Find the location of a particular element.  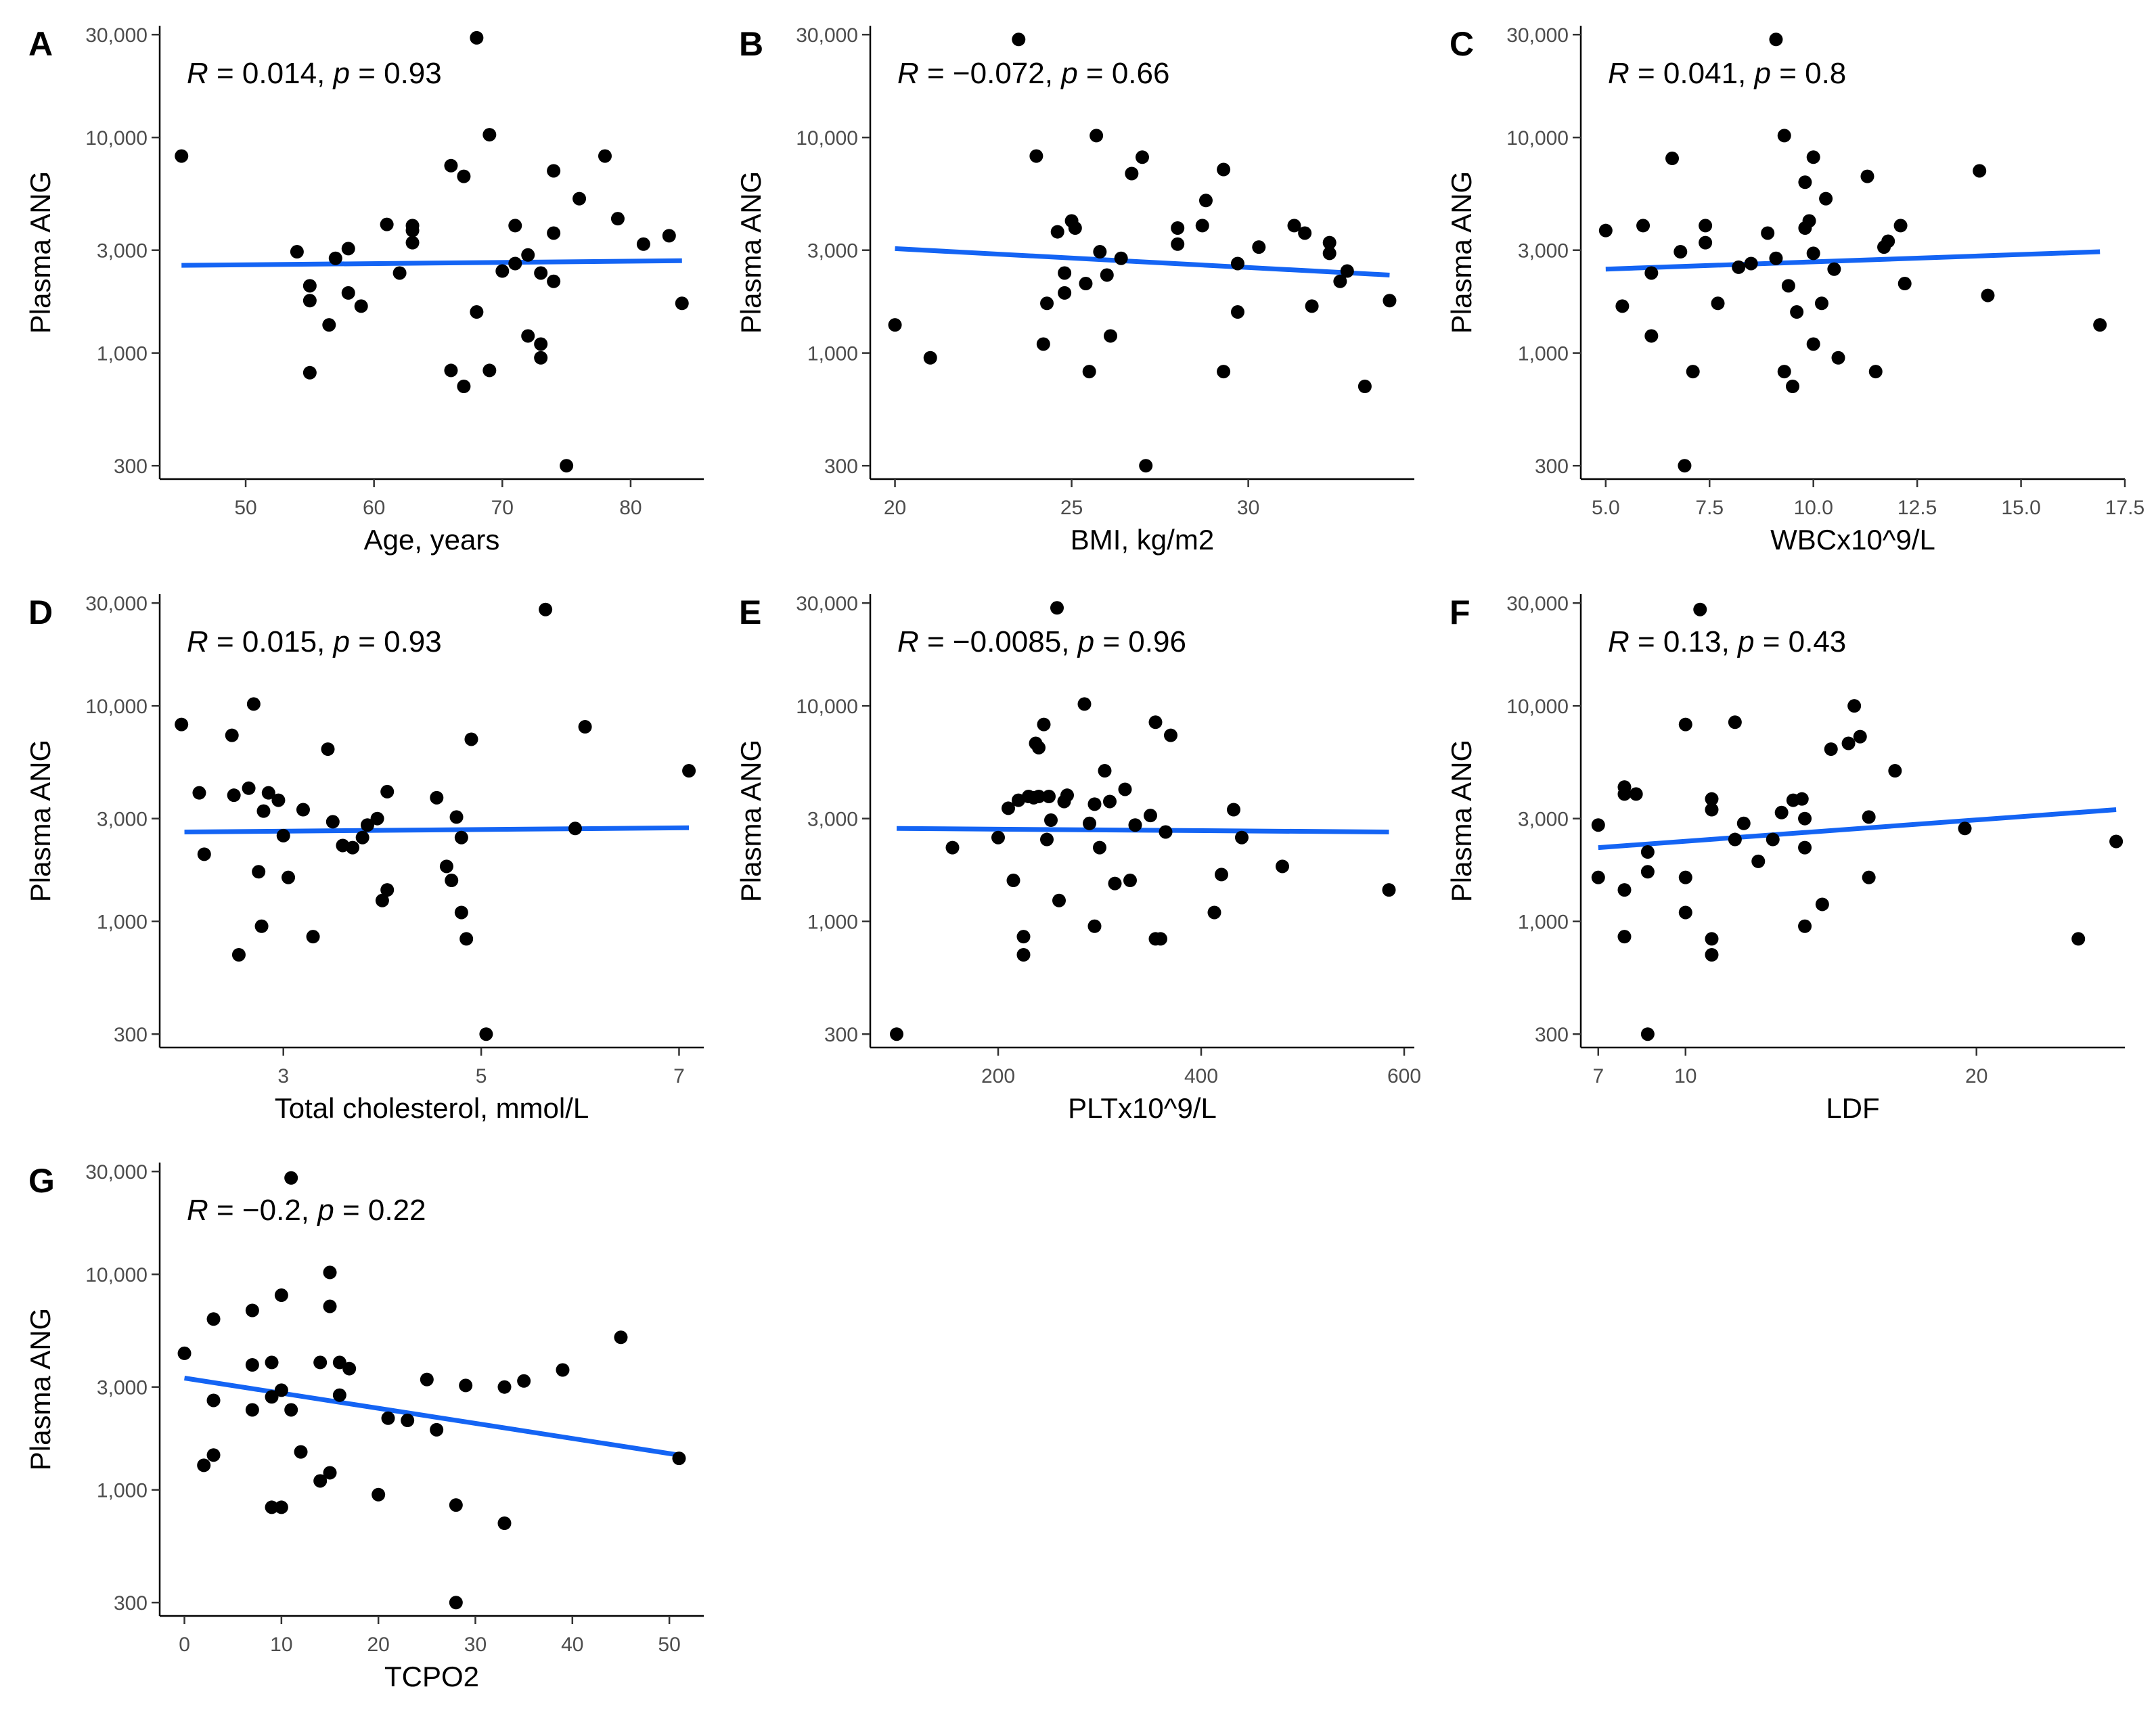

x-tick-label-a: 80 is located at coordinates (630, 508).